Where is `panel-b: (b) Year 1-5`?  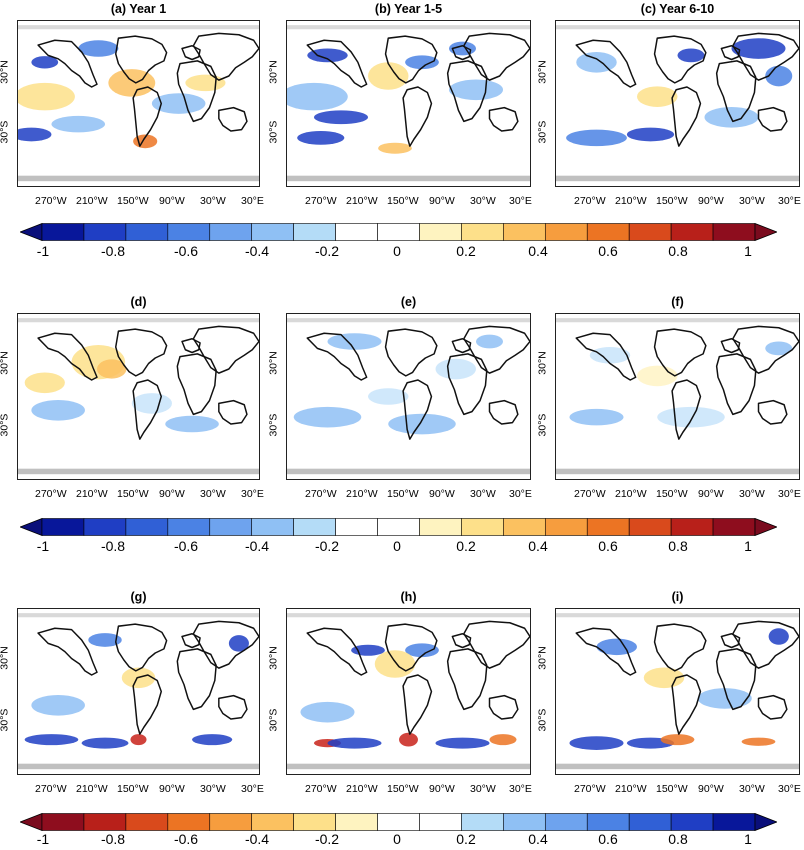 panel-b: (b) Year 1-5 is located at coordinates (408, 94).